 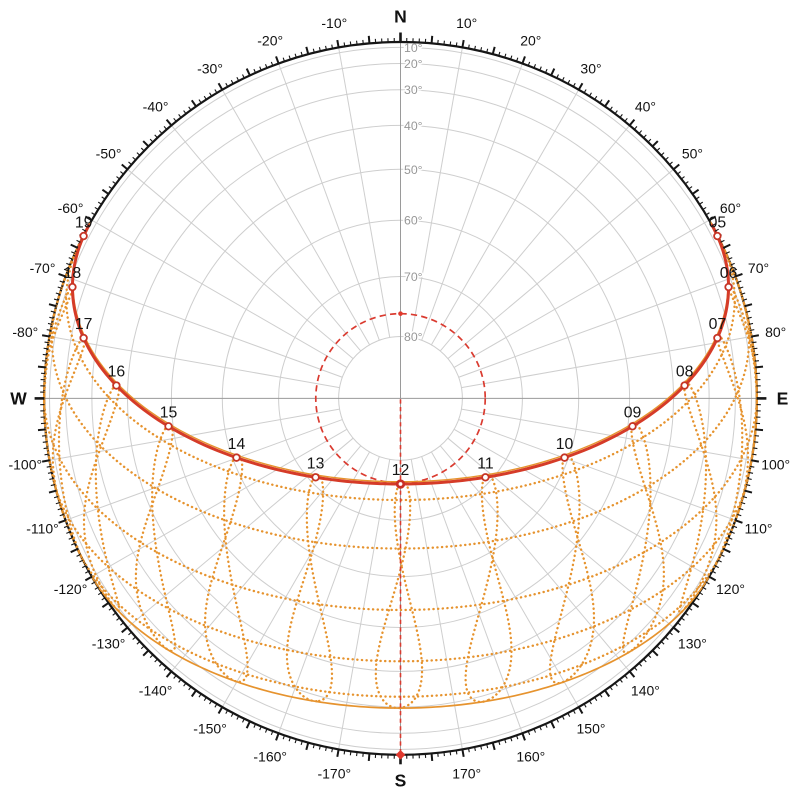 What do you see at coordinates (400, 16) in the screenshot?
I see `svg-text: N` at bounding box center [400, 16].